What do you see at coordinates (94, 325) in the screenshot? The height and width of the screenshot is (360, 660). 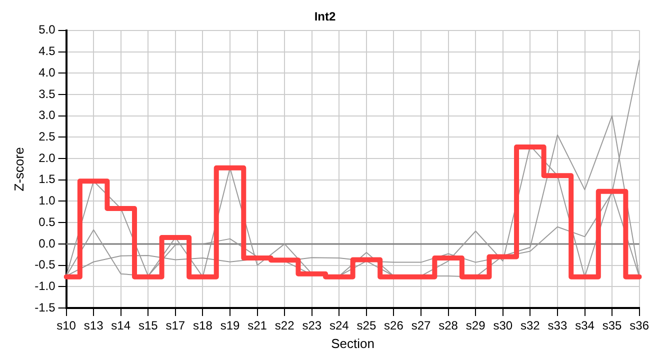 I see `x-tick-label: s13` at bounding box center [94, 325].